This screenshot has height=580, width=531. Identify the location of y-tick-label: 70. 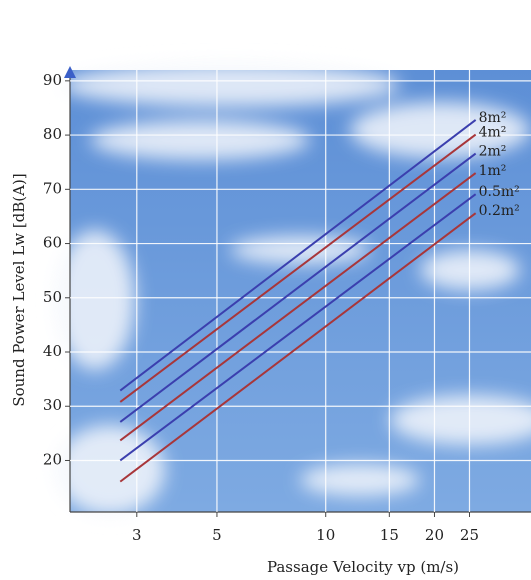
(52, 188).